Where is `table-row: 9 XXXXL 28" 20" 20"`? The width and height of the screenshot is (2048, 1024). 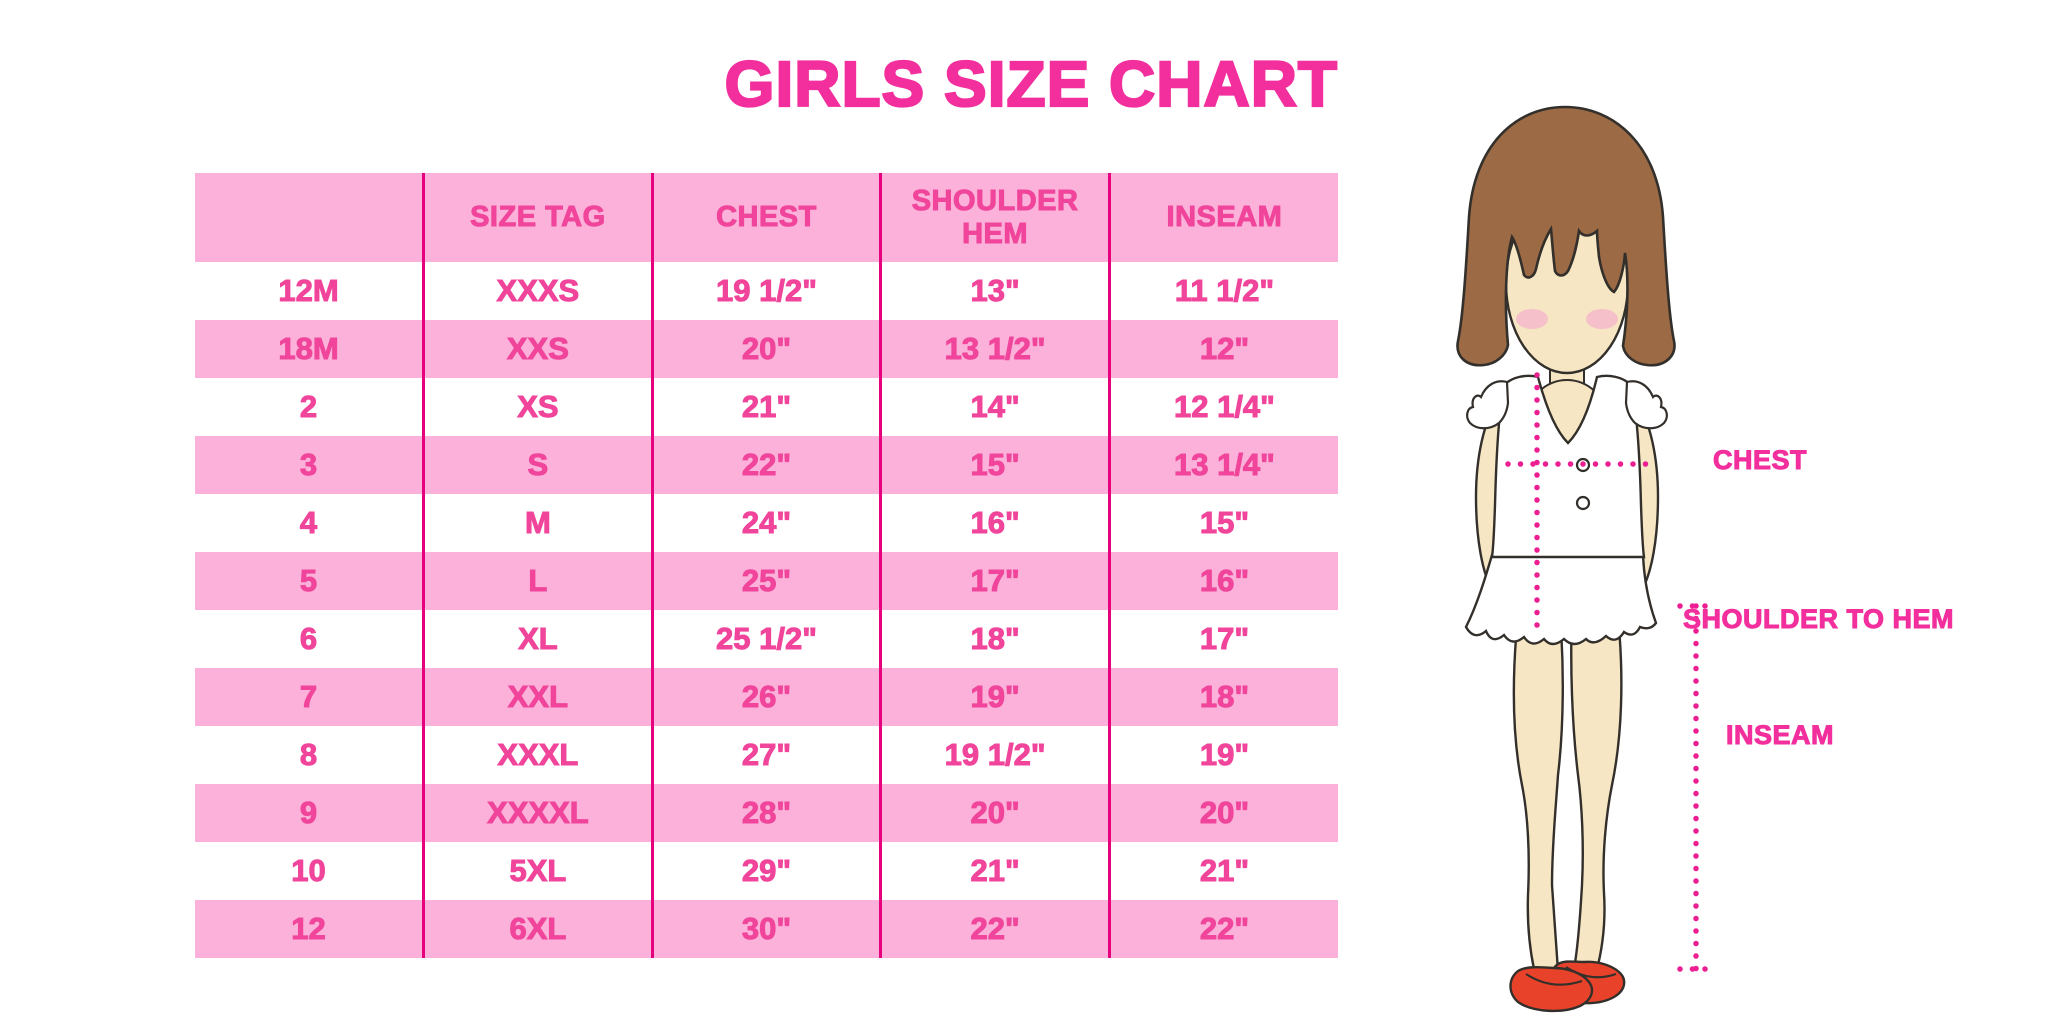
table-row: 9 XXXXL 28" 20" 20" is located at coordinates (766, 813).